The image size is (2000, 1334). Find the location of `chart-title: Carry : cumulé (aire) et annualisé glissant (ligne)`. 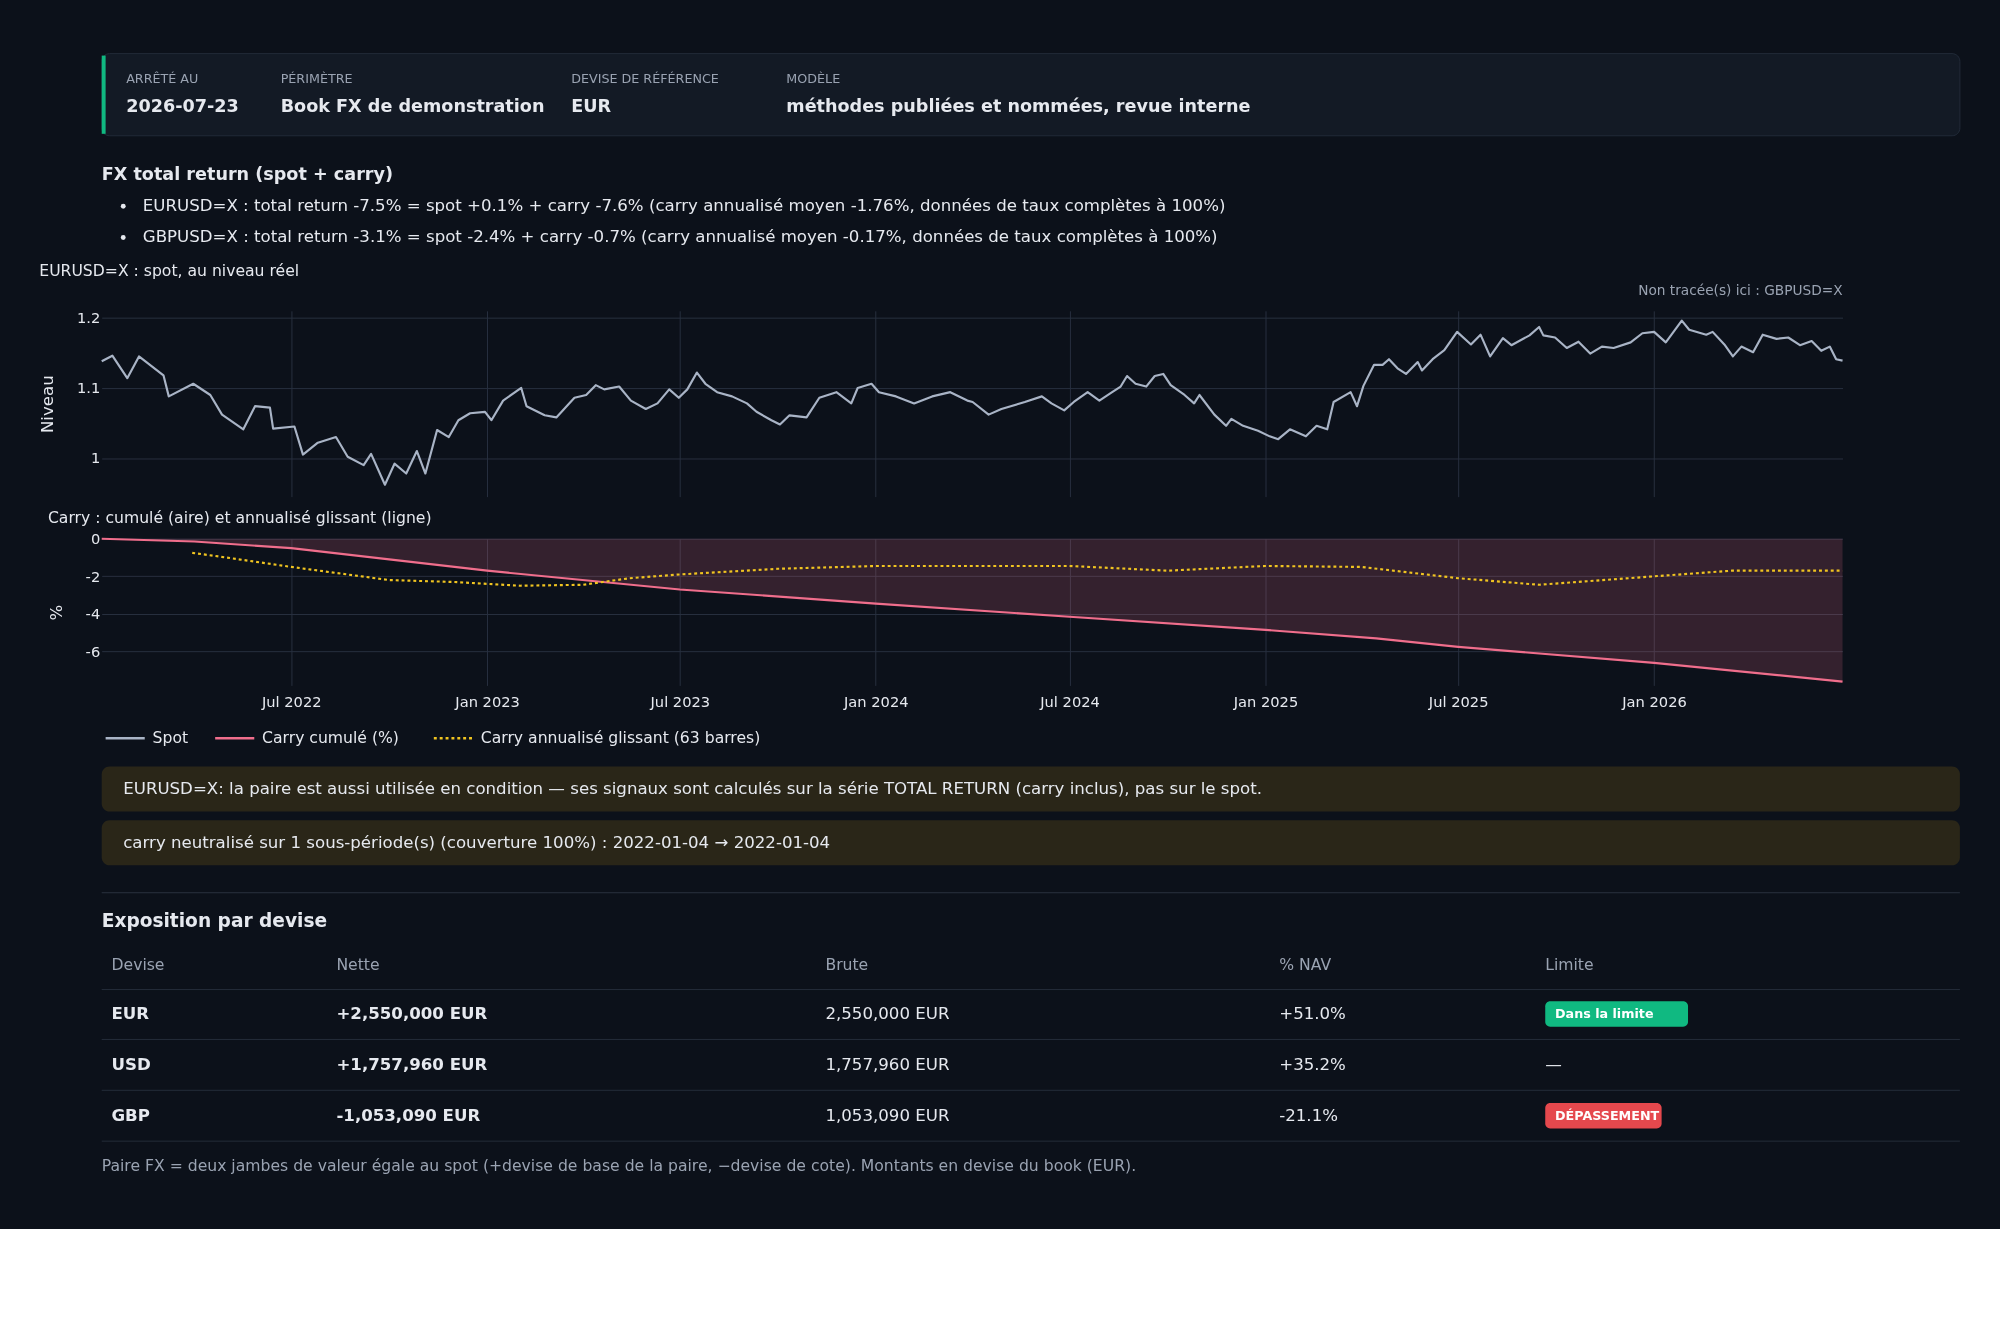

chart-title: Carry : cumulé (aire) et annualisé glissant (ligne) is located at coordinates (239, 518).